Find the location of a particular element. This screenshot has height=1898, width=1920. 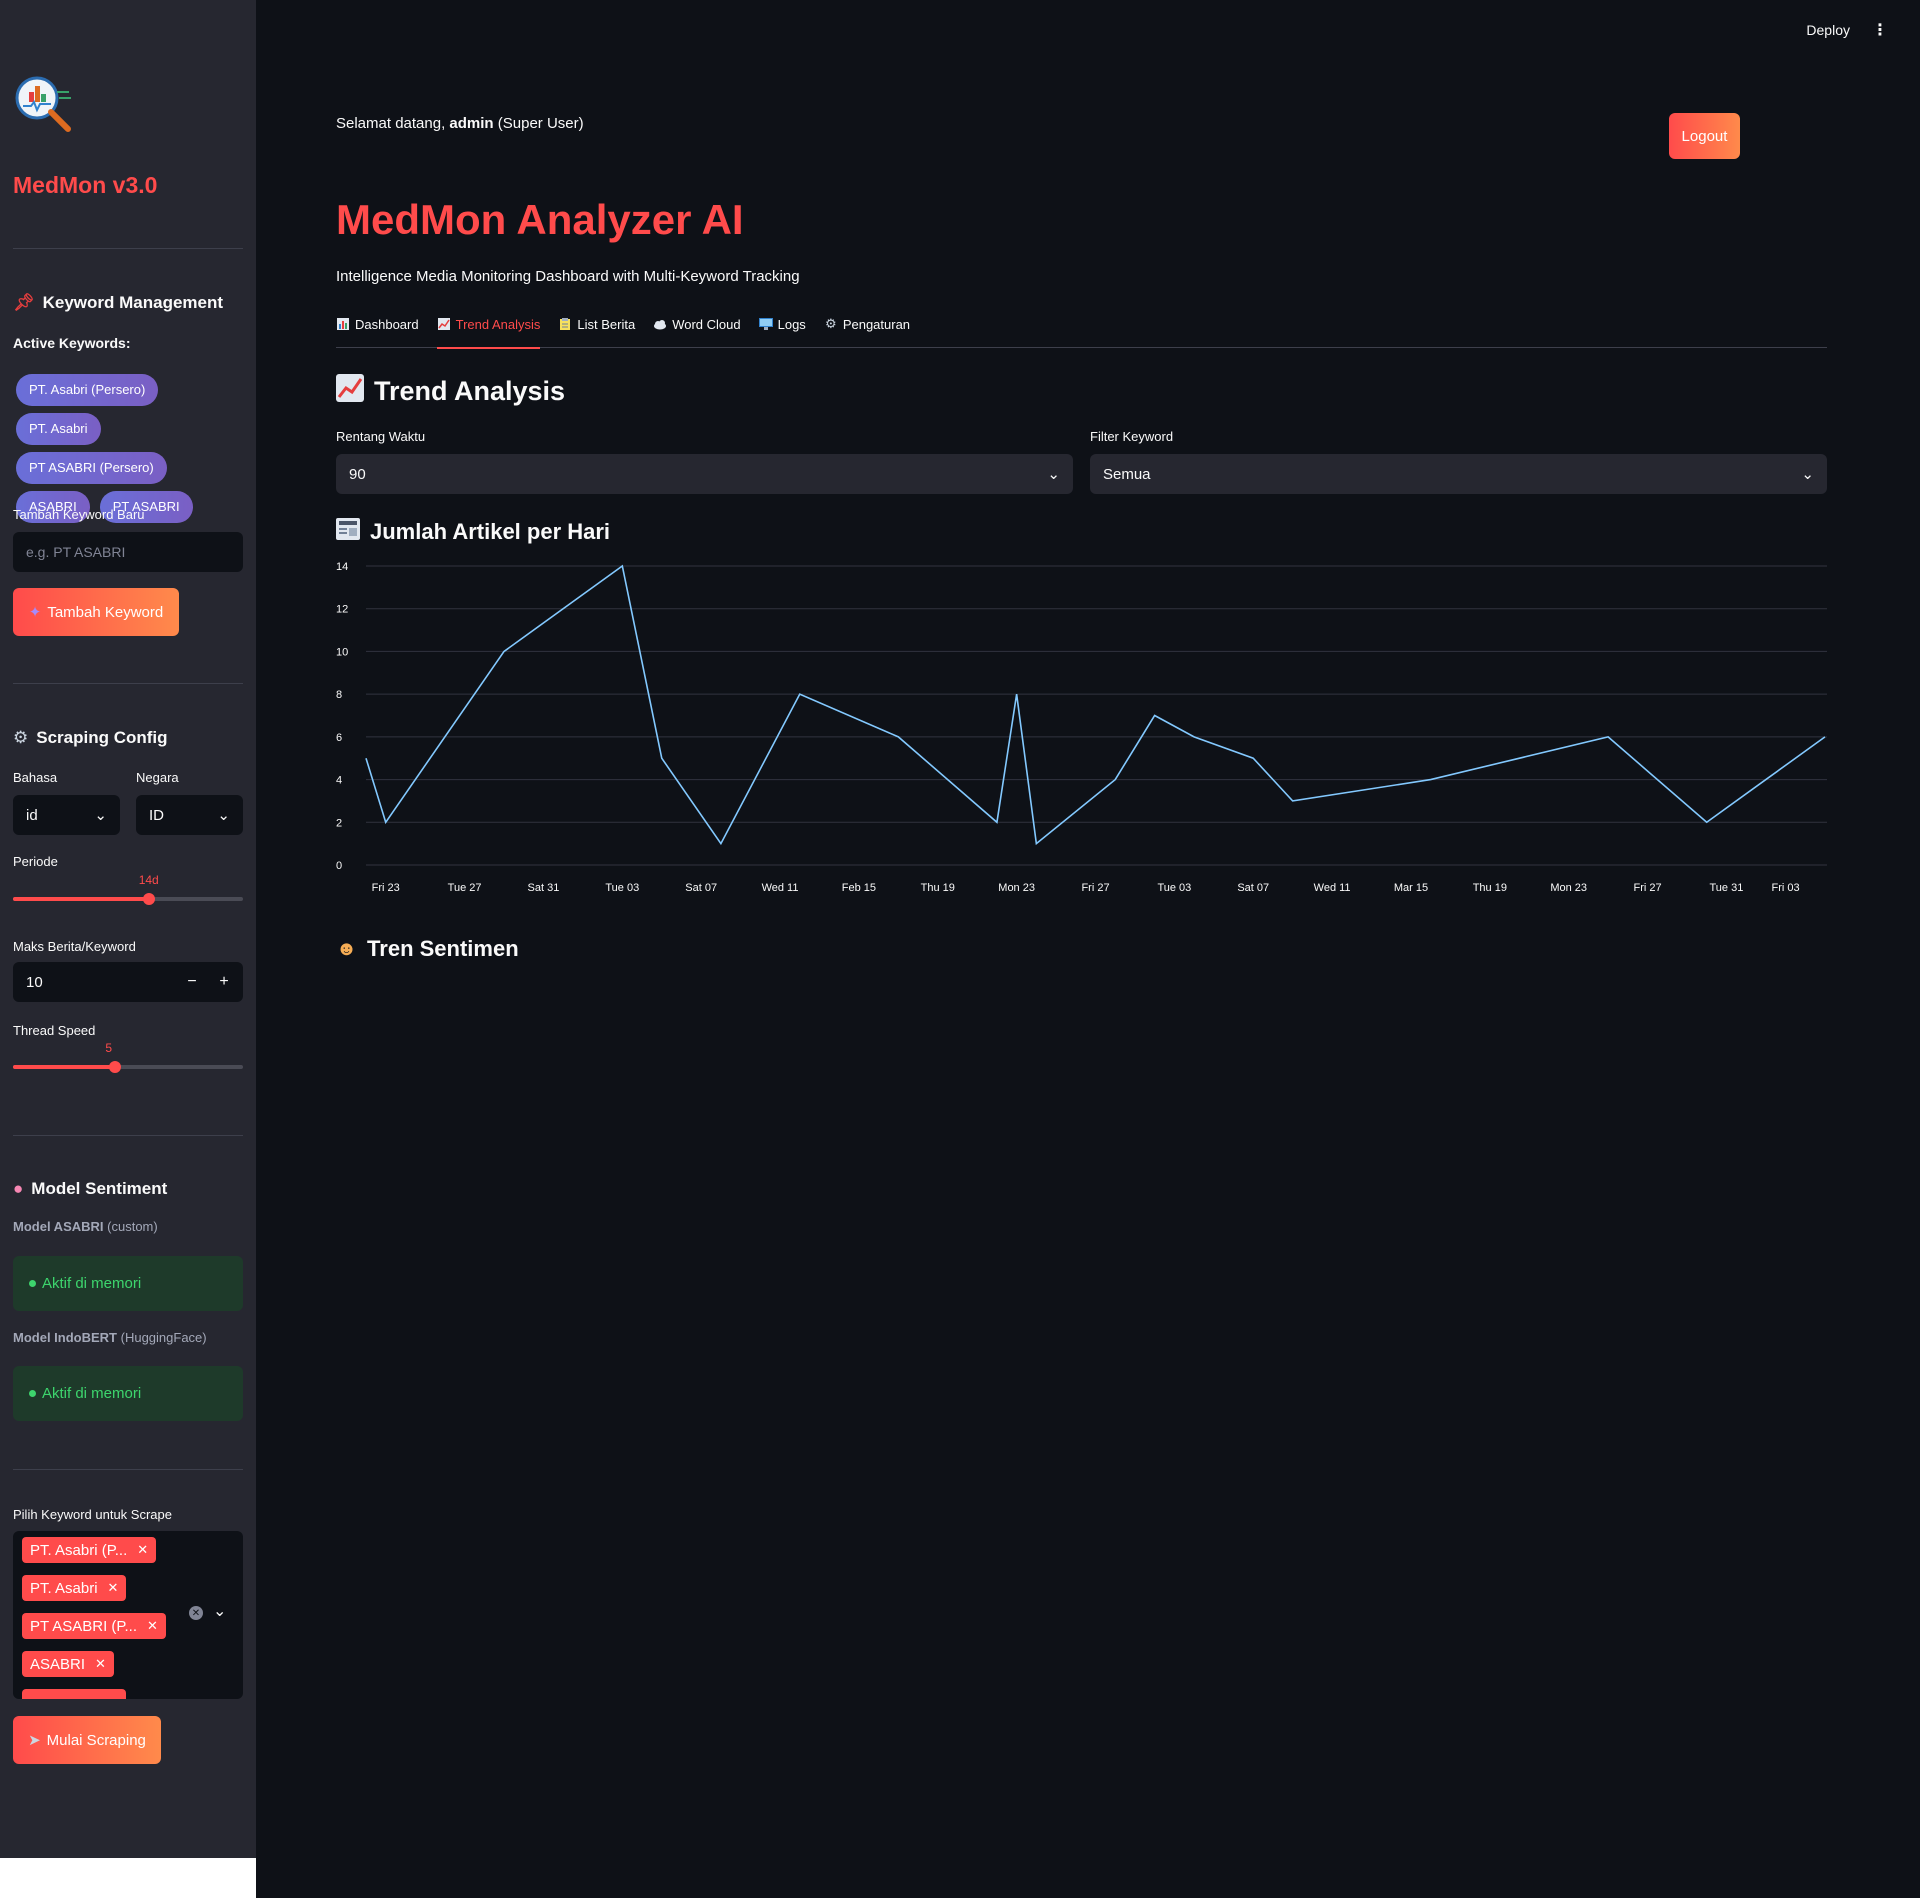

tab-trend-analysis: Trend Analysis is located at coordinates (488, 330).